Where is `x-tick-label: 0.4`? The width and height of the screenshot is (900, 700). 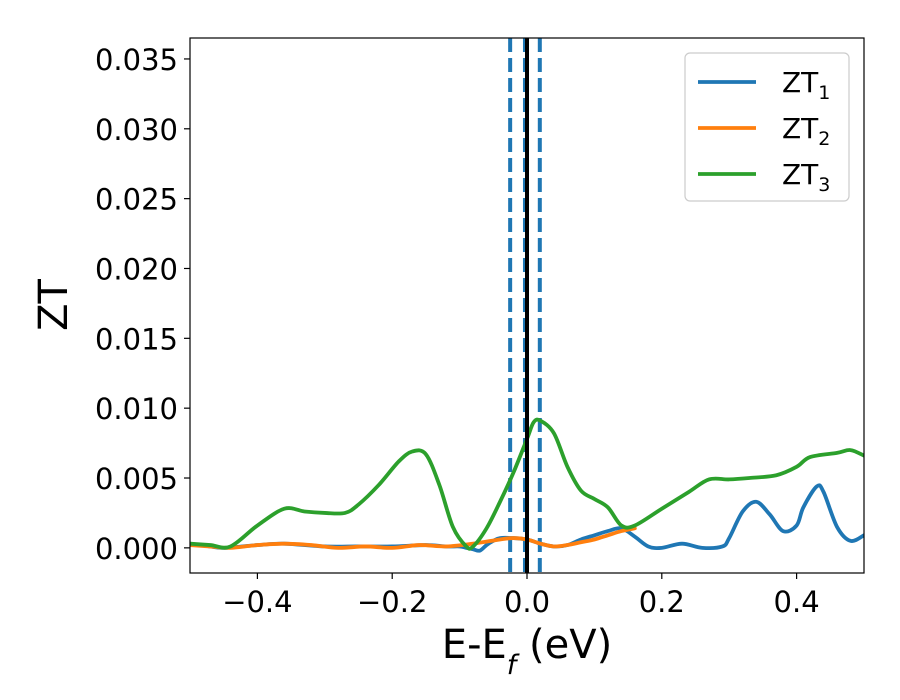 x-tick-label: 0.4 is located at coordinates (797, 602).